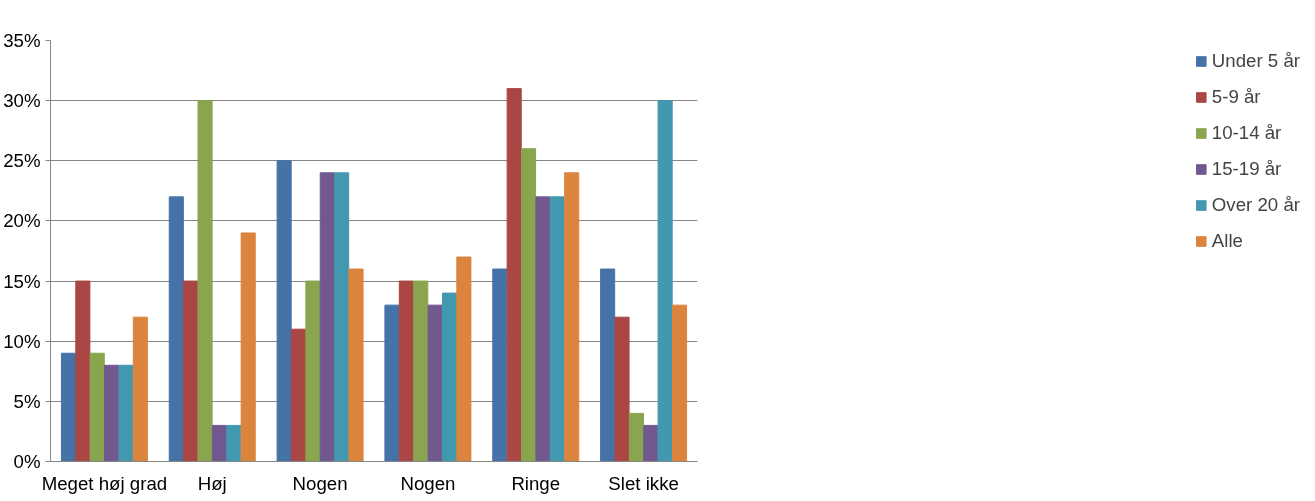 The width and height of the screenshot is (1315, 501). Describe the element at coordinates (22, 161) in the screenshot. I see `y-tick-label: 25%` at that location.